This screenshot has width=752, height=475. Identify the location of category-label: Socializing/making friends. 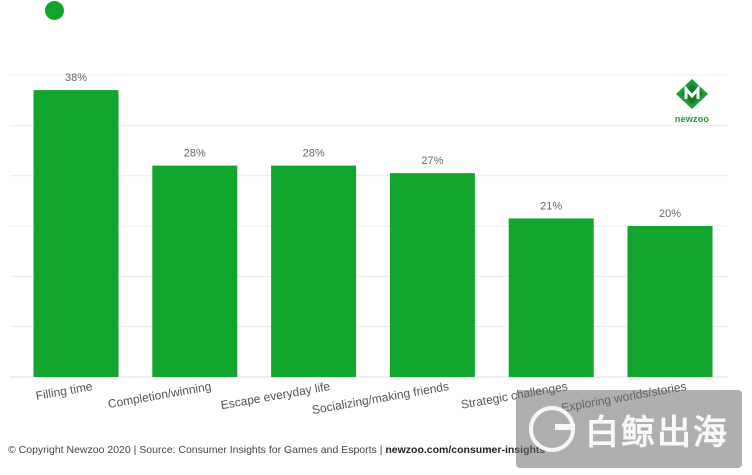
(380, 398).